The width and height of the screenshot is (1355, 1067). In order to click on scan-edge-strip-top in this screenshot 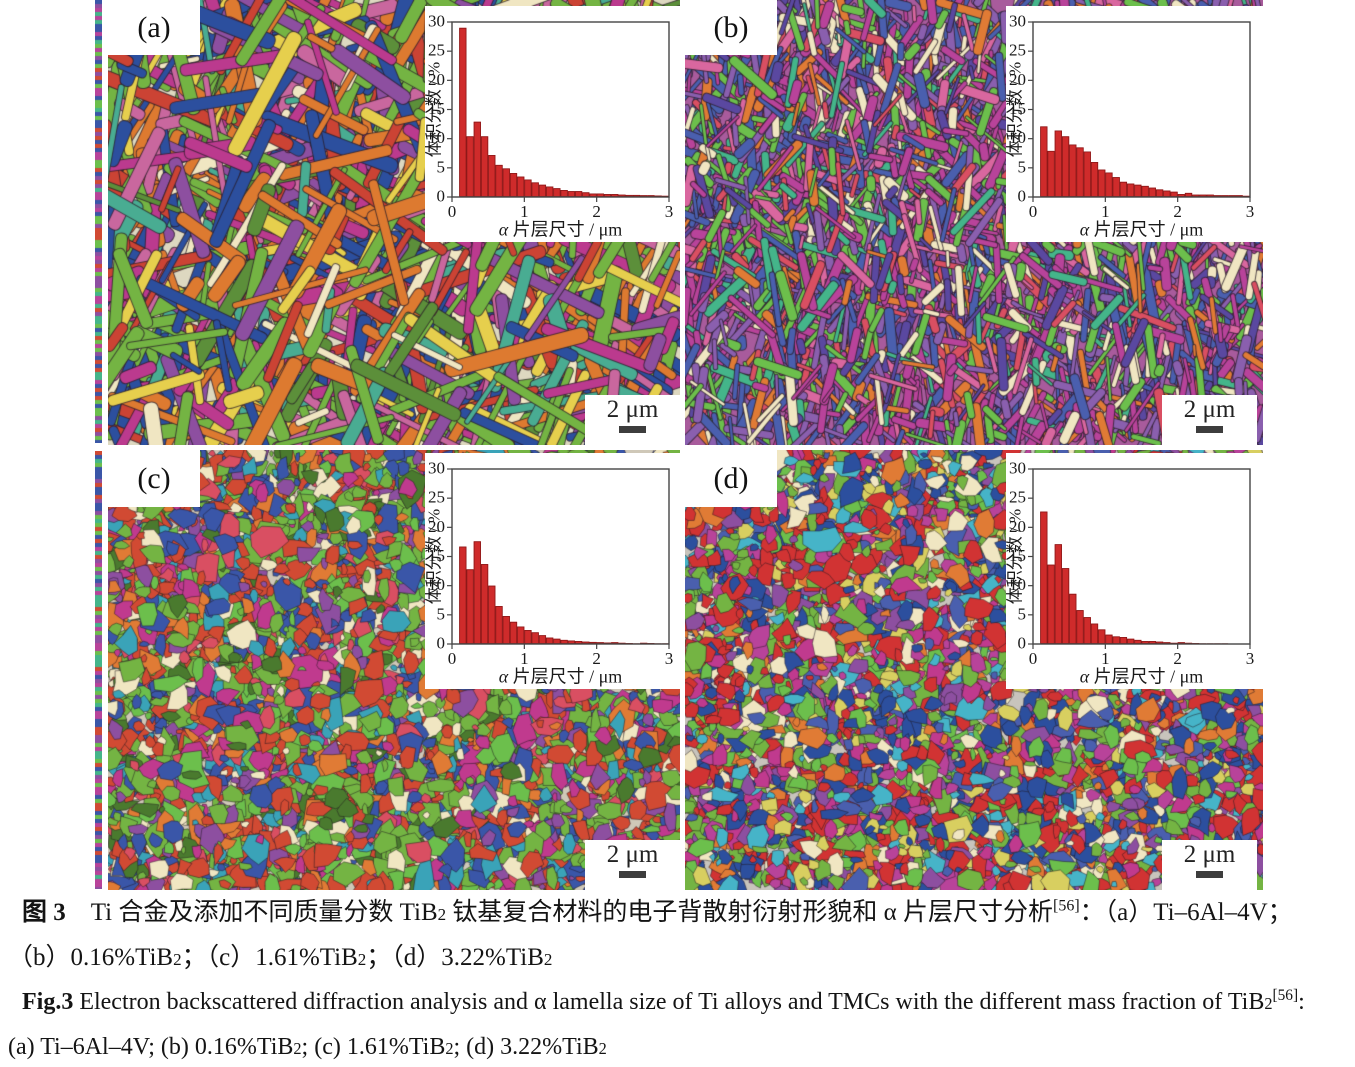, I will do `click(98, 221)`.